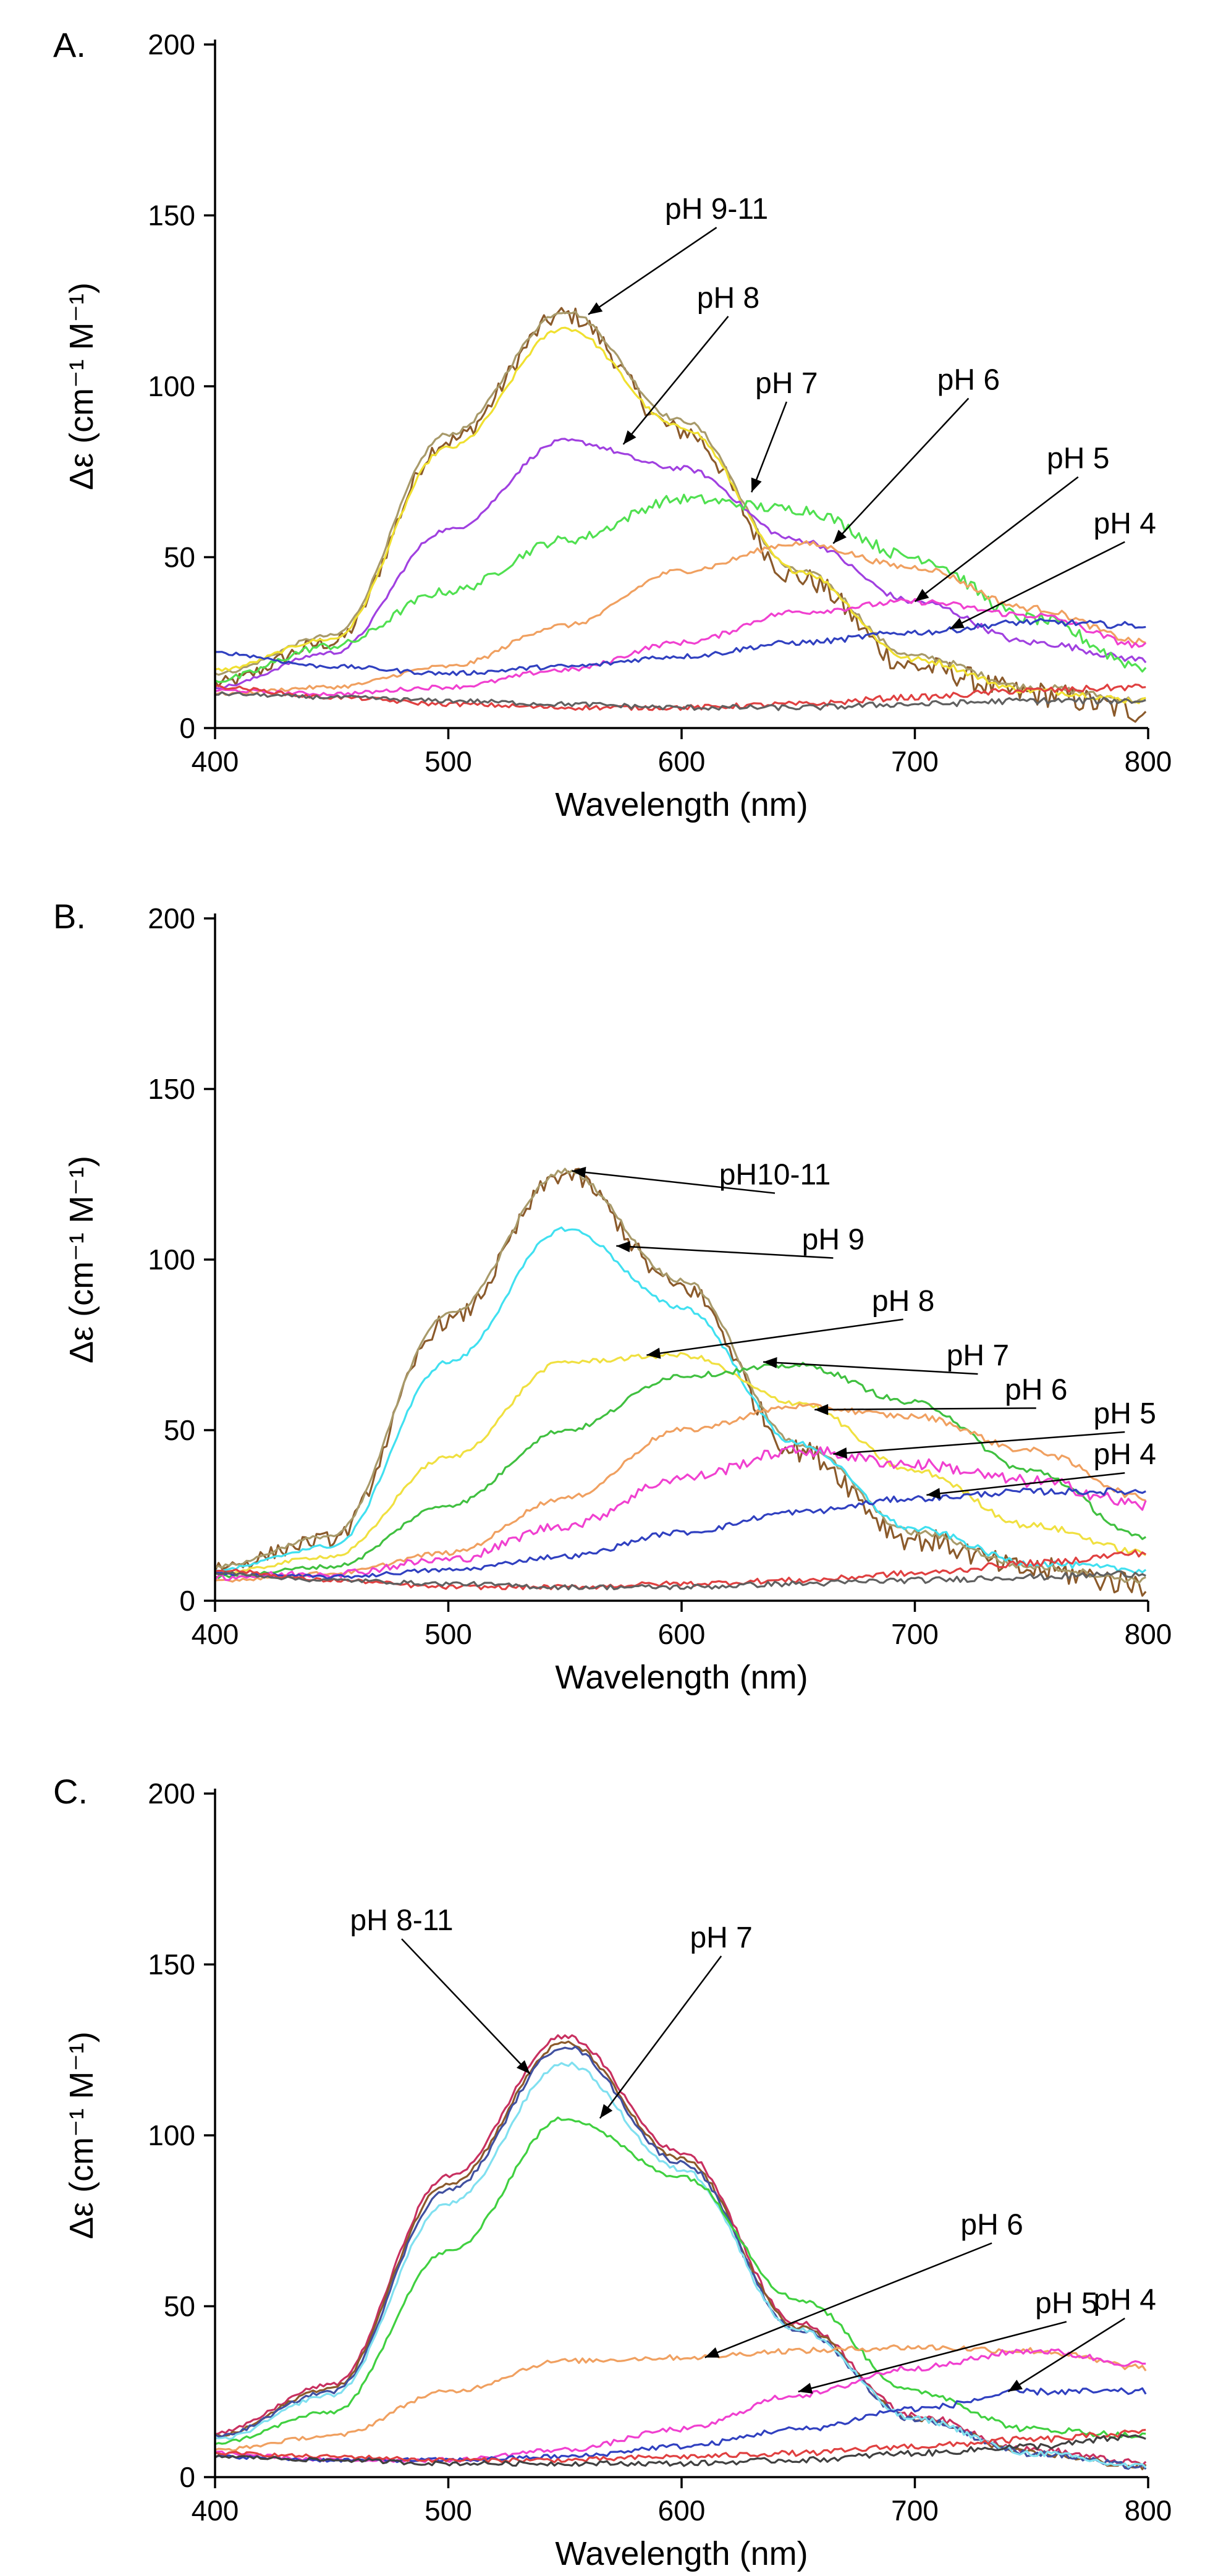  Describe the element at coordinates (833, 1239) in the screenshot. I see `annotation-label: pH 9` at that location.